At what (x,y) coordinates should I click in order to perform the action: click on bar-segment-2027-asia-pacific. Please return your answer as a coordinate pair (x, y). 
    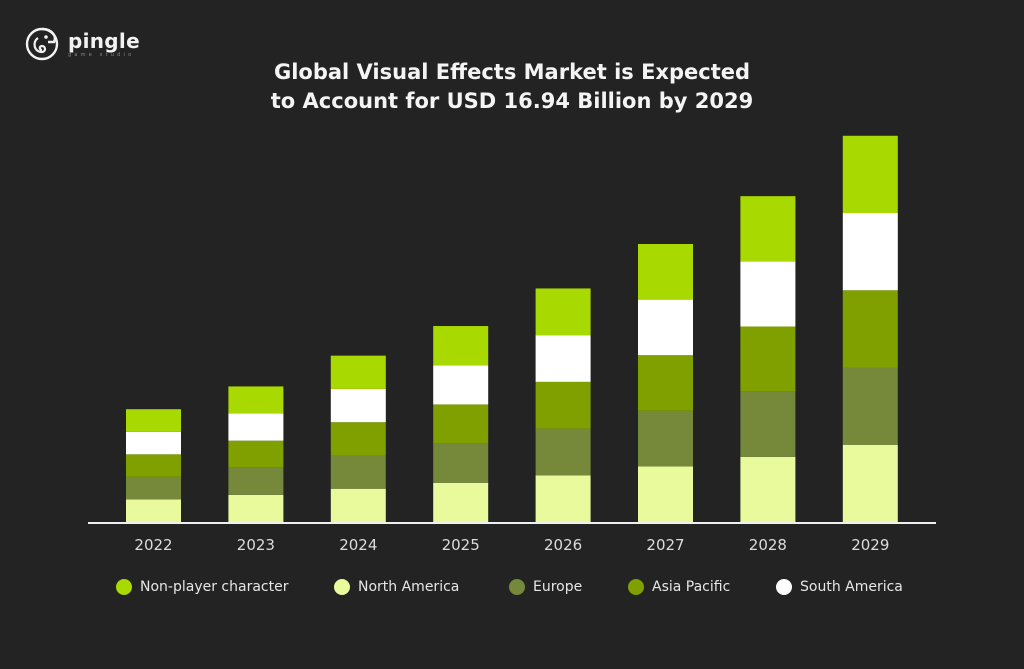
    Looking at the image, I should click on (665, 383).